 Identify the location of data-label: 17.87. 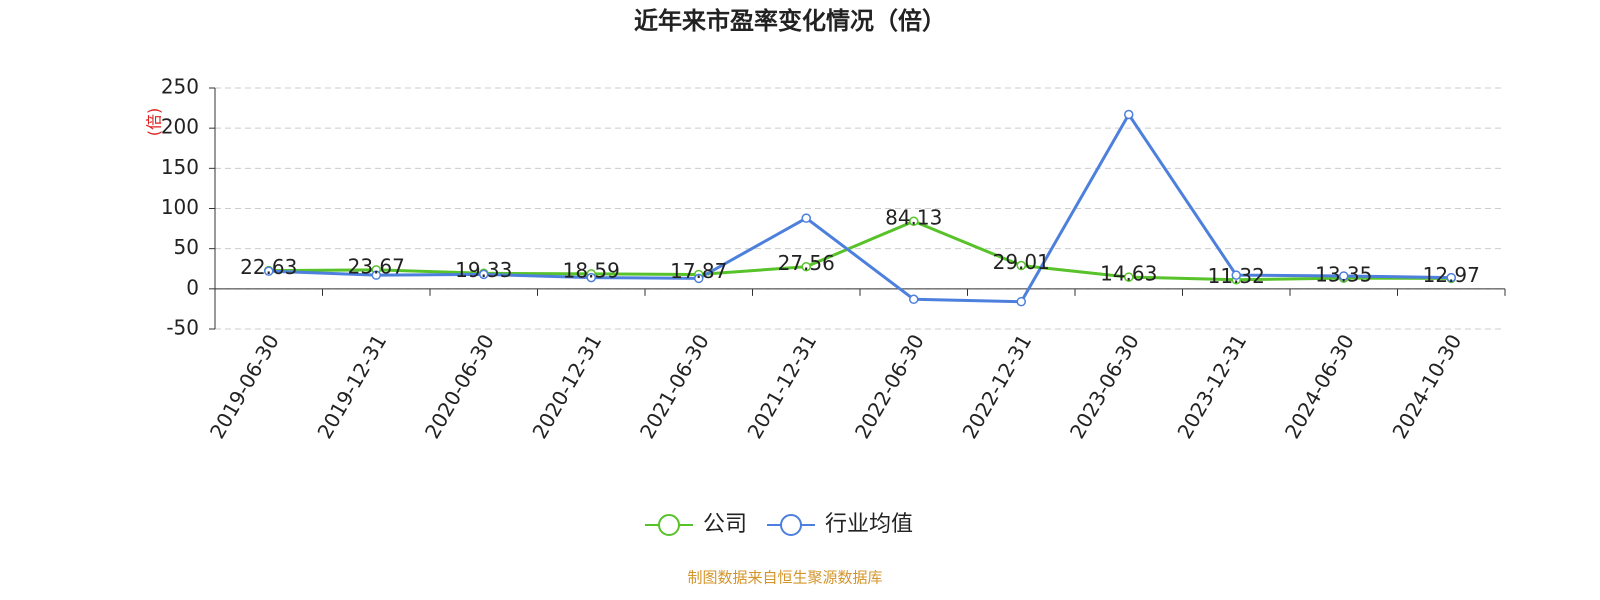
(698, 271).